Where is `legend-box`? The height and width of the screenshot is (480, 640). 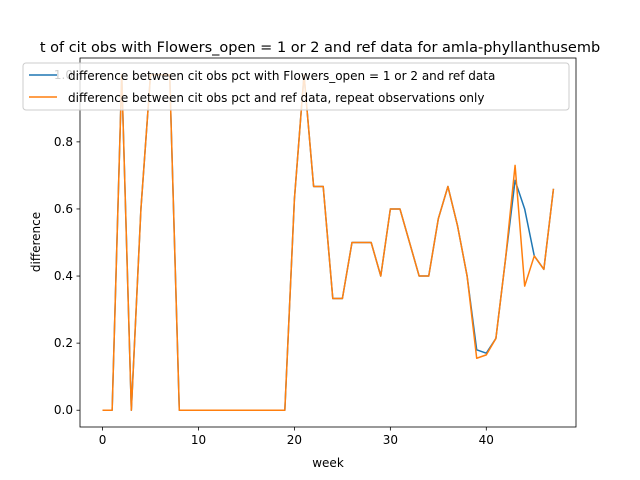 legend-box is located at coordinates (296, 86).